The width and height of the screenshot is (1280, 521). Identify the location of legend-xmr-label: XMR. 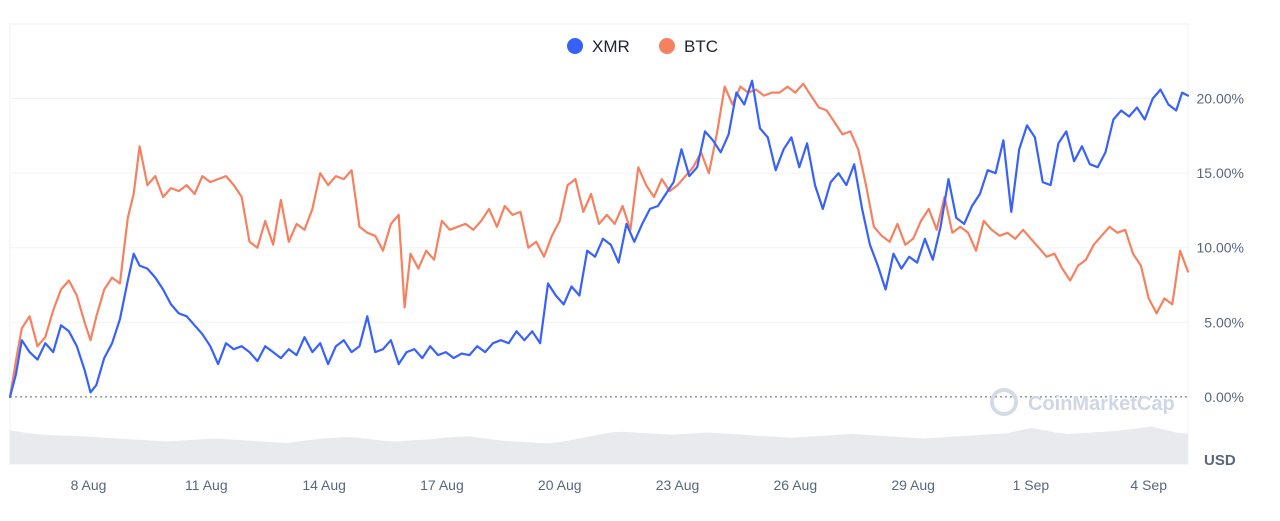
(611, 46).